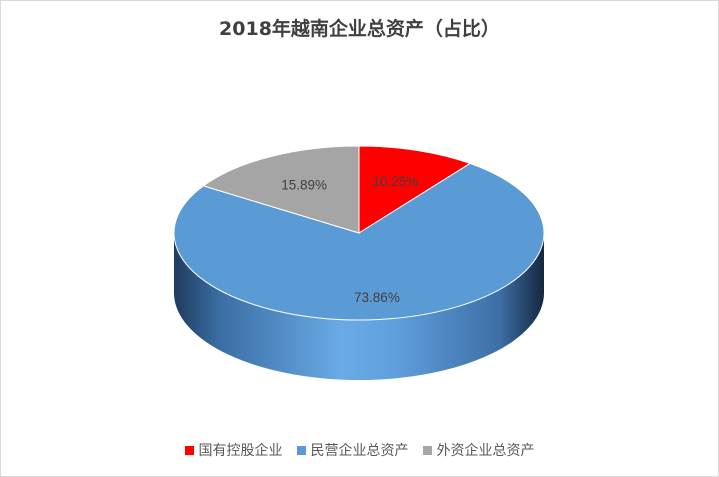 The width and height of the screenshot is (719, 477). I want to click on slice-state-owned, so click(415, 189).